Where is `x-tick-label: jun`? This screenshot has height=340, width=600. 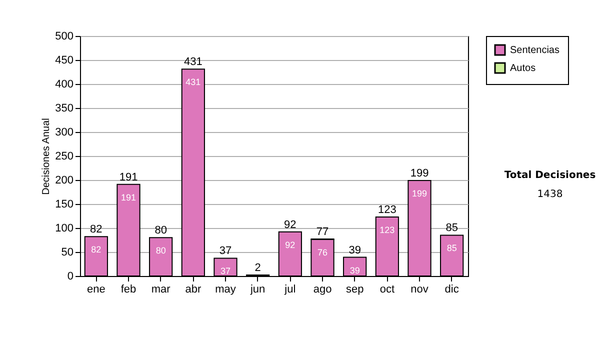 x-tick-label: jun is located at coordinates (257, 290).